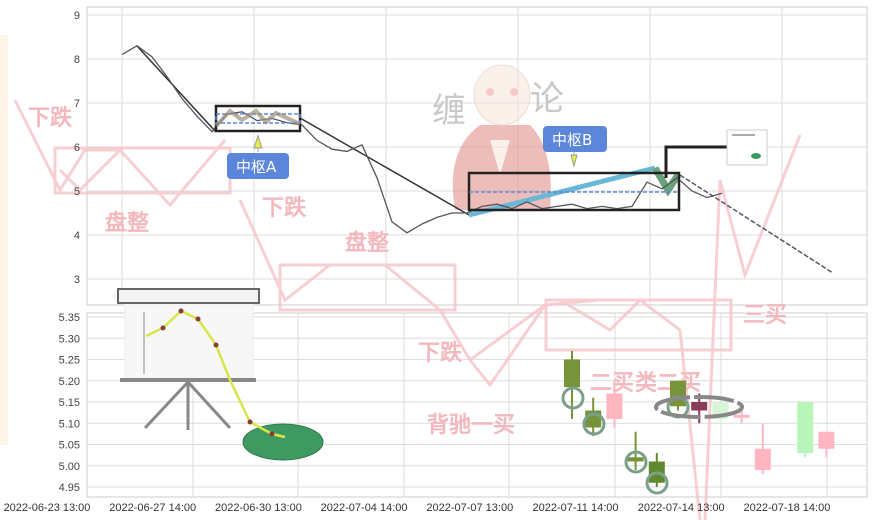 This screenshot has height=520, width=875. I want to click on presentation-easel-illustration, so click(220, 374).